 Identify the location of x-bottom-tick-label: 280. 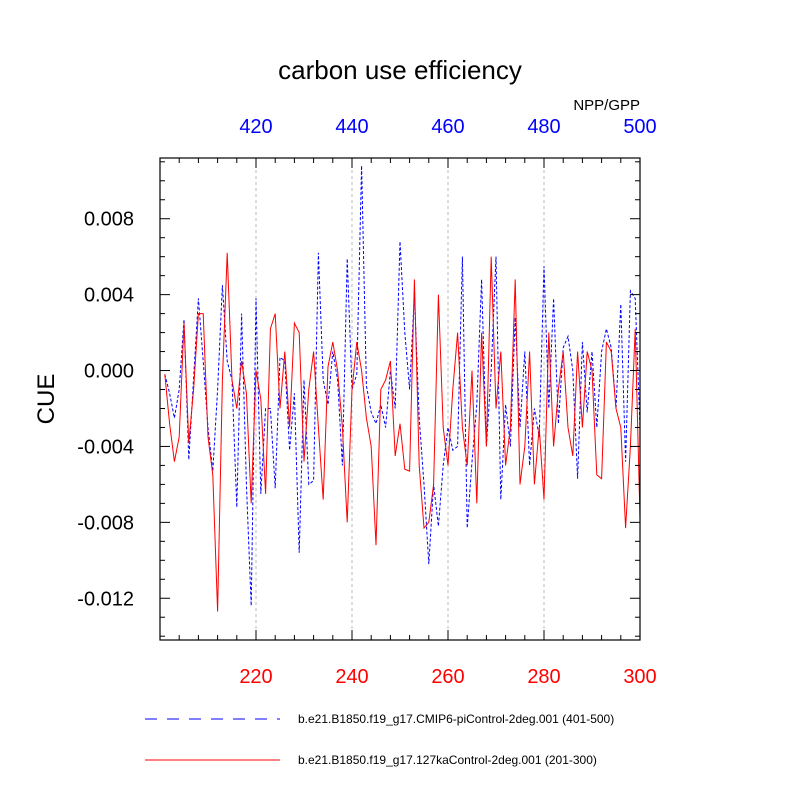
(543, 677).